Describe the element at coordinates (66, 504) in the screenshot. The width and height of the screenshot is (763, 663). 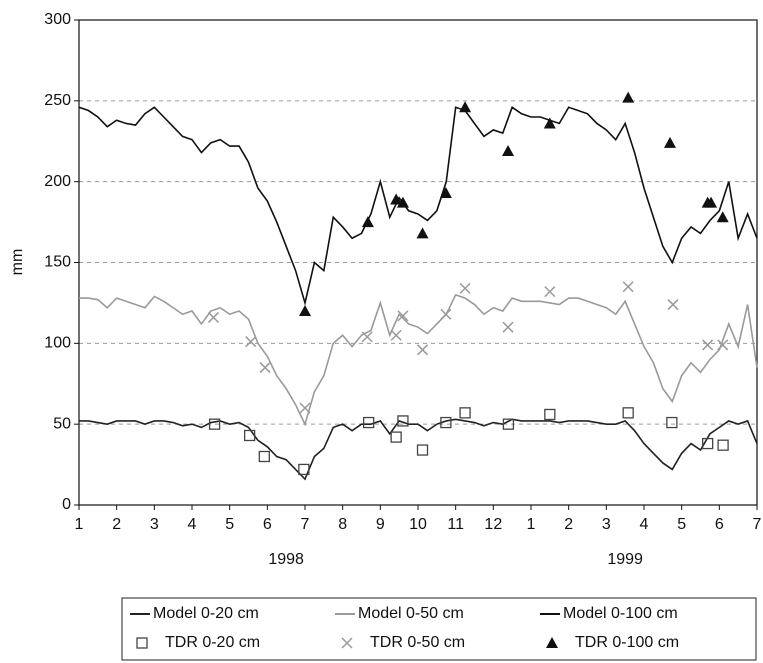
I see `y-tick-label: 0` at that location.